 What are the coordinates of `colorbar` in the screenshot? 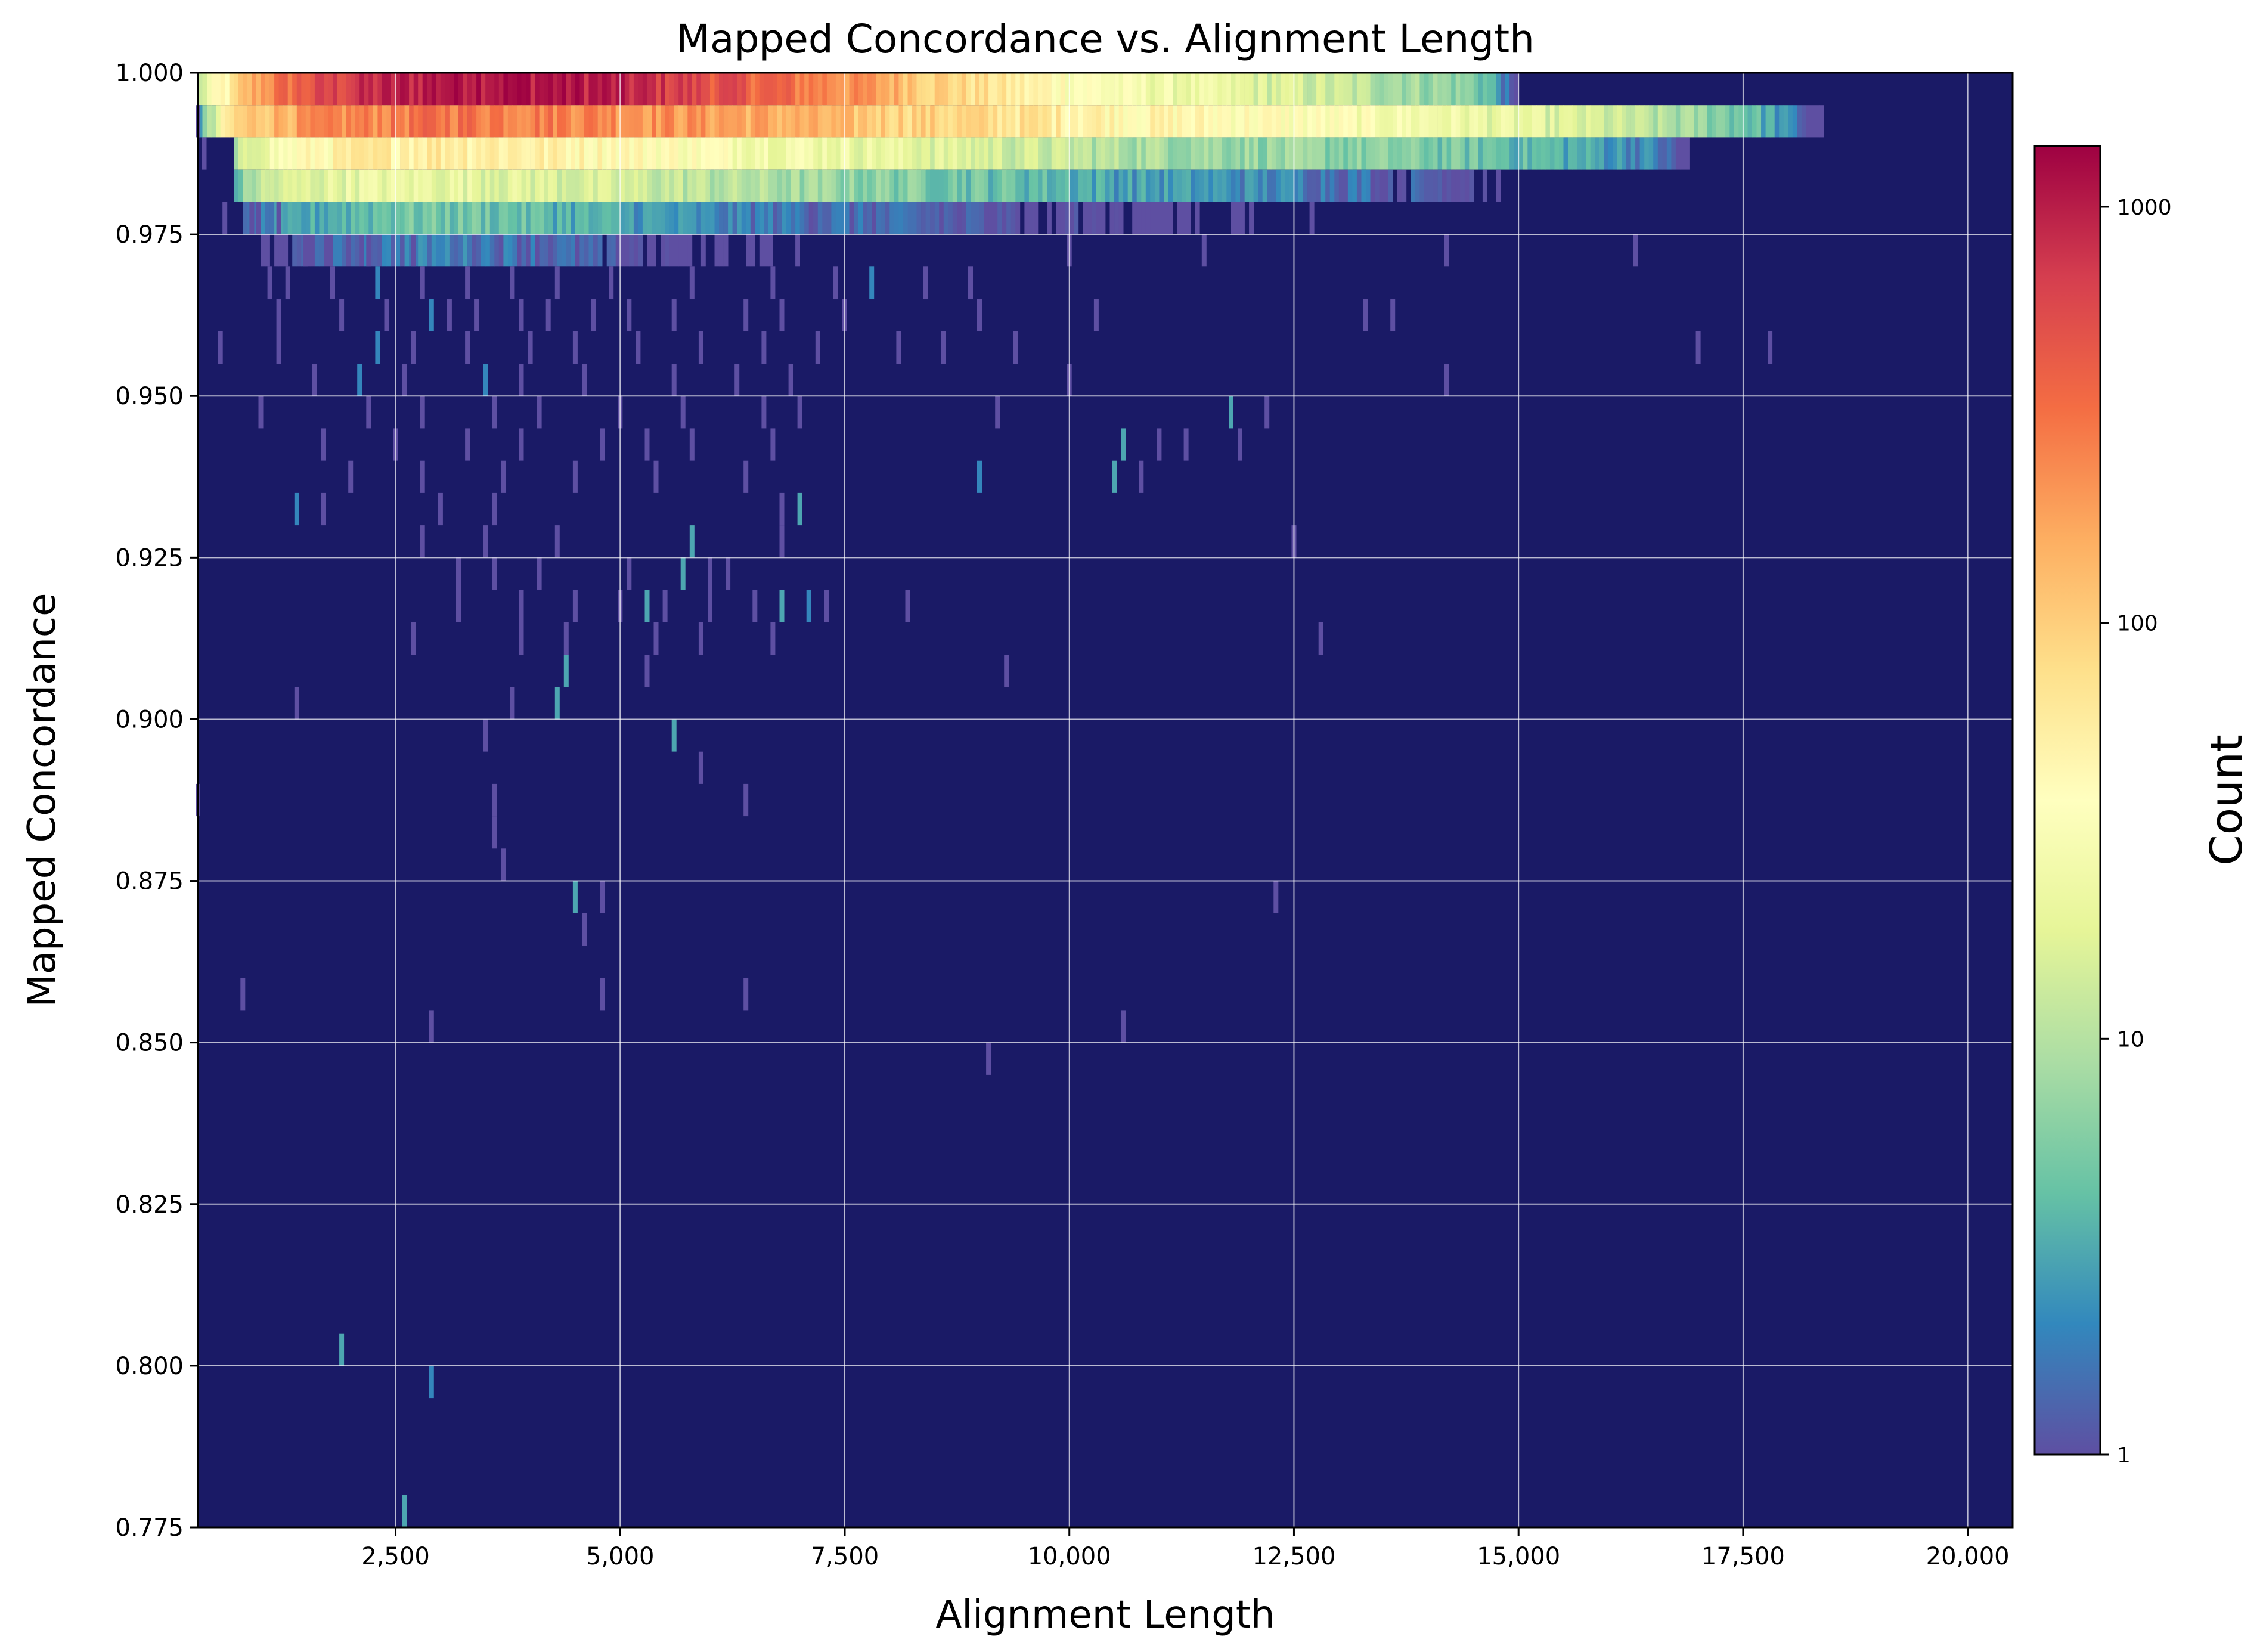 It's located at (2067, 800).